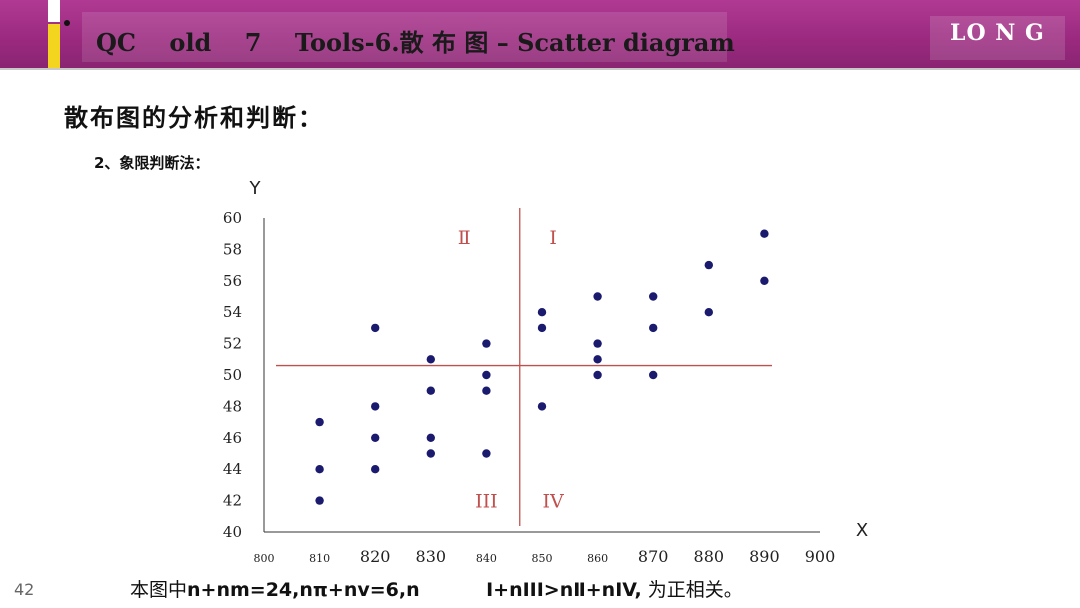  Describe the element at coordinates (997, 33) in the screenshot. I see `header-logo: LO N G` at that location.